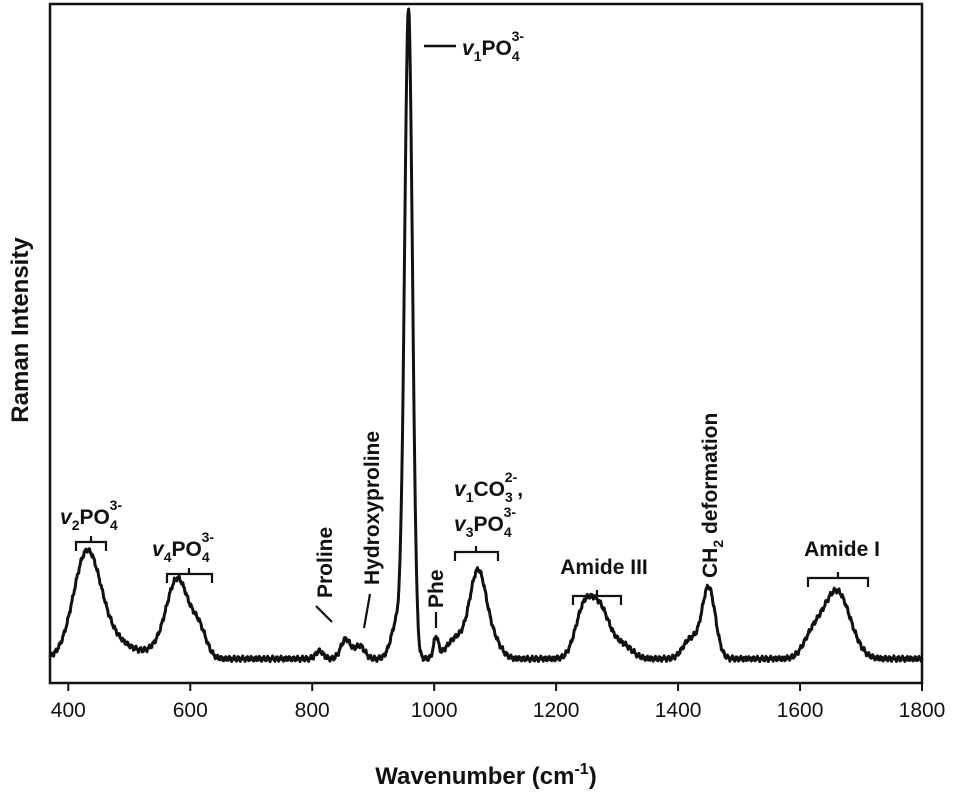 This screenshot has width=960, height=796. What do you see at coordinates (91, 515) in the screenshot?
I see `annotation-v2po4: v2PO43-` at bounding box center [91, 515].